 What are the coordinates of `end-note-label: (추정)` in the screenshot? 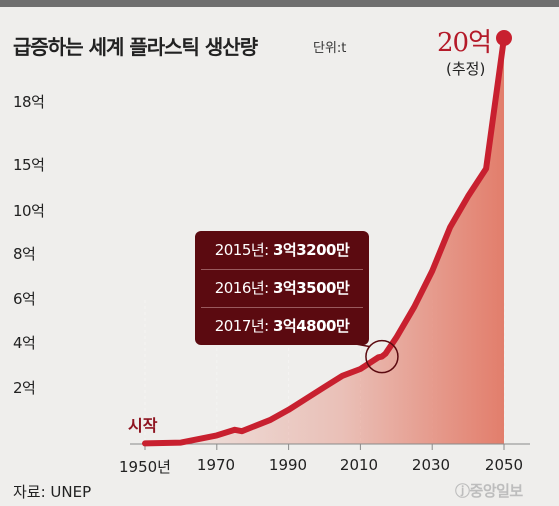 It's located at (466, 69).